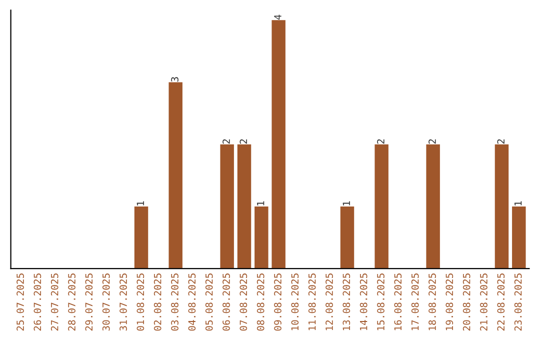  What do you see at coordinates (20, 302) in the screenshot?
I see `x-tick-label: 25.07.2025` at bounding box center [20, 302].